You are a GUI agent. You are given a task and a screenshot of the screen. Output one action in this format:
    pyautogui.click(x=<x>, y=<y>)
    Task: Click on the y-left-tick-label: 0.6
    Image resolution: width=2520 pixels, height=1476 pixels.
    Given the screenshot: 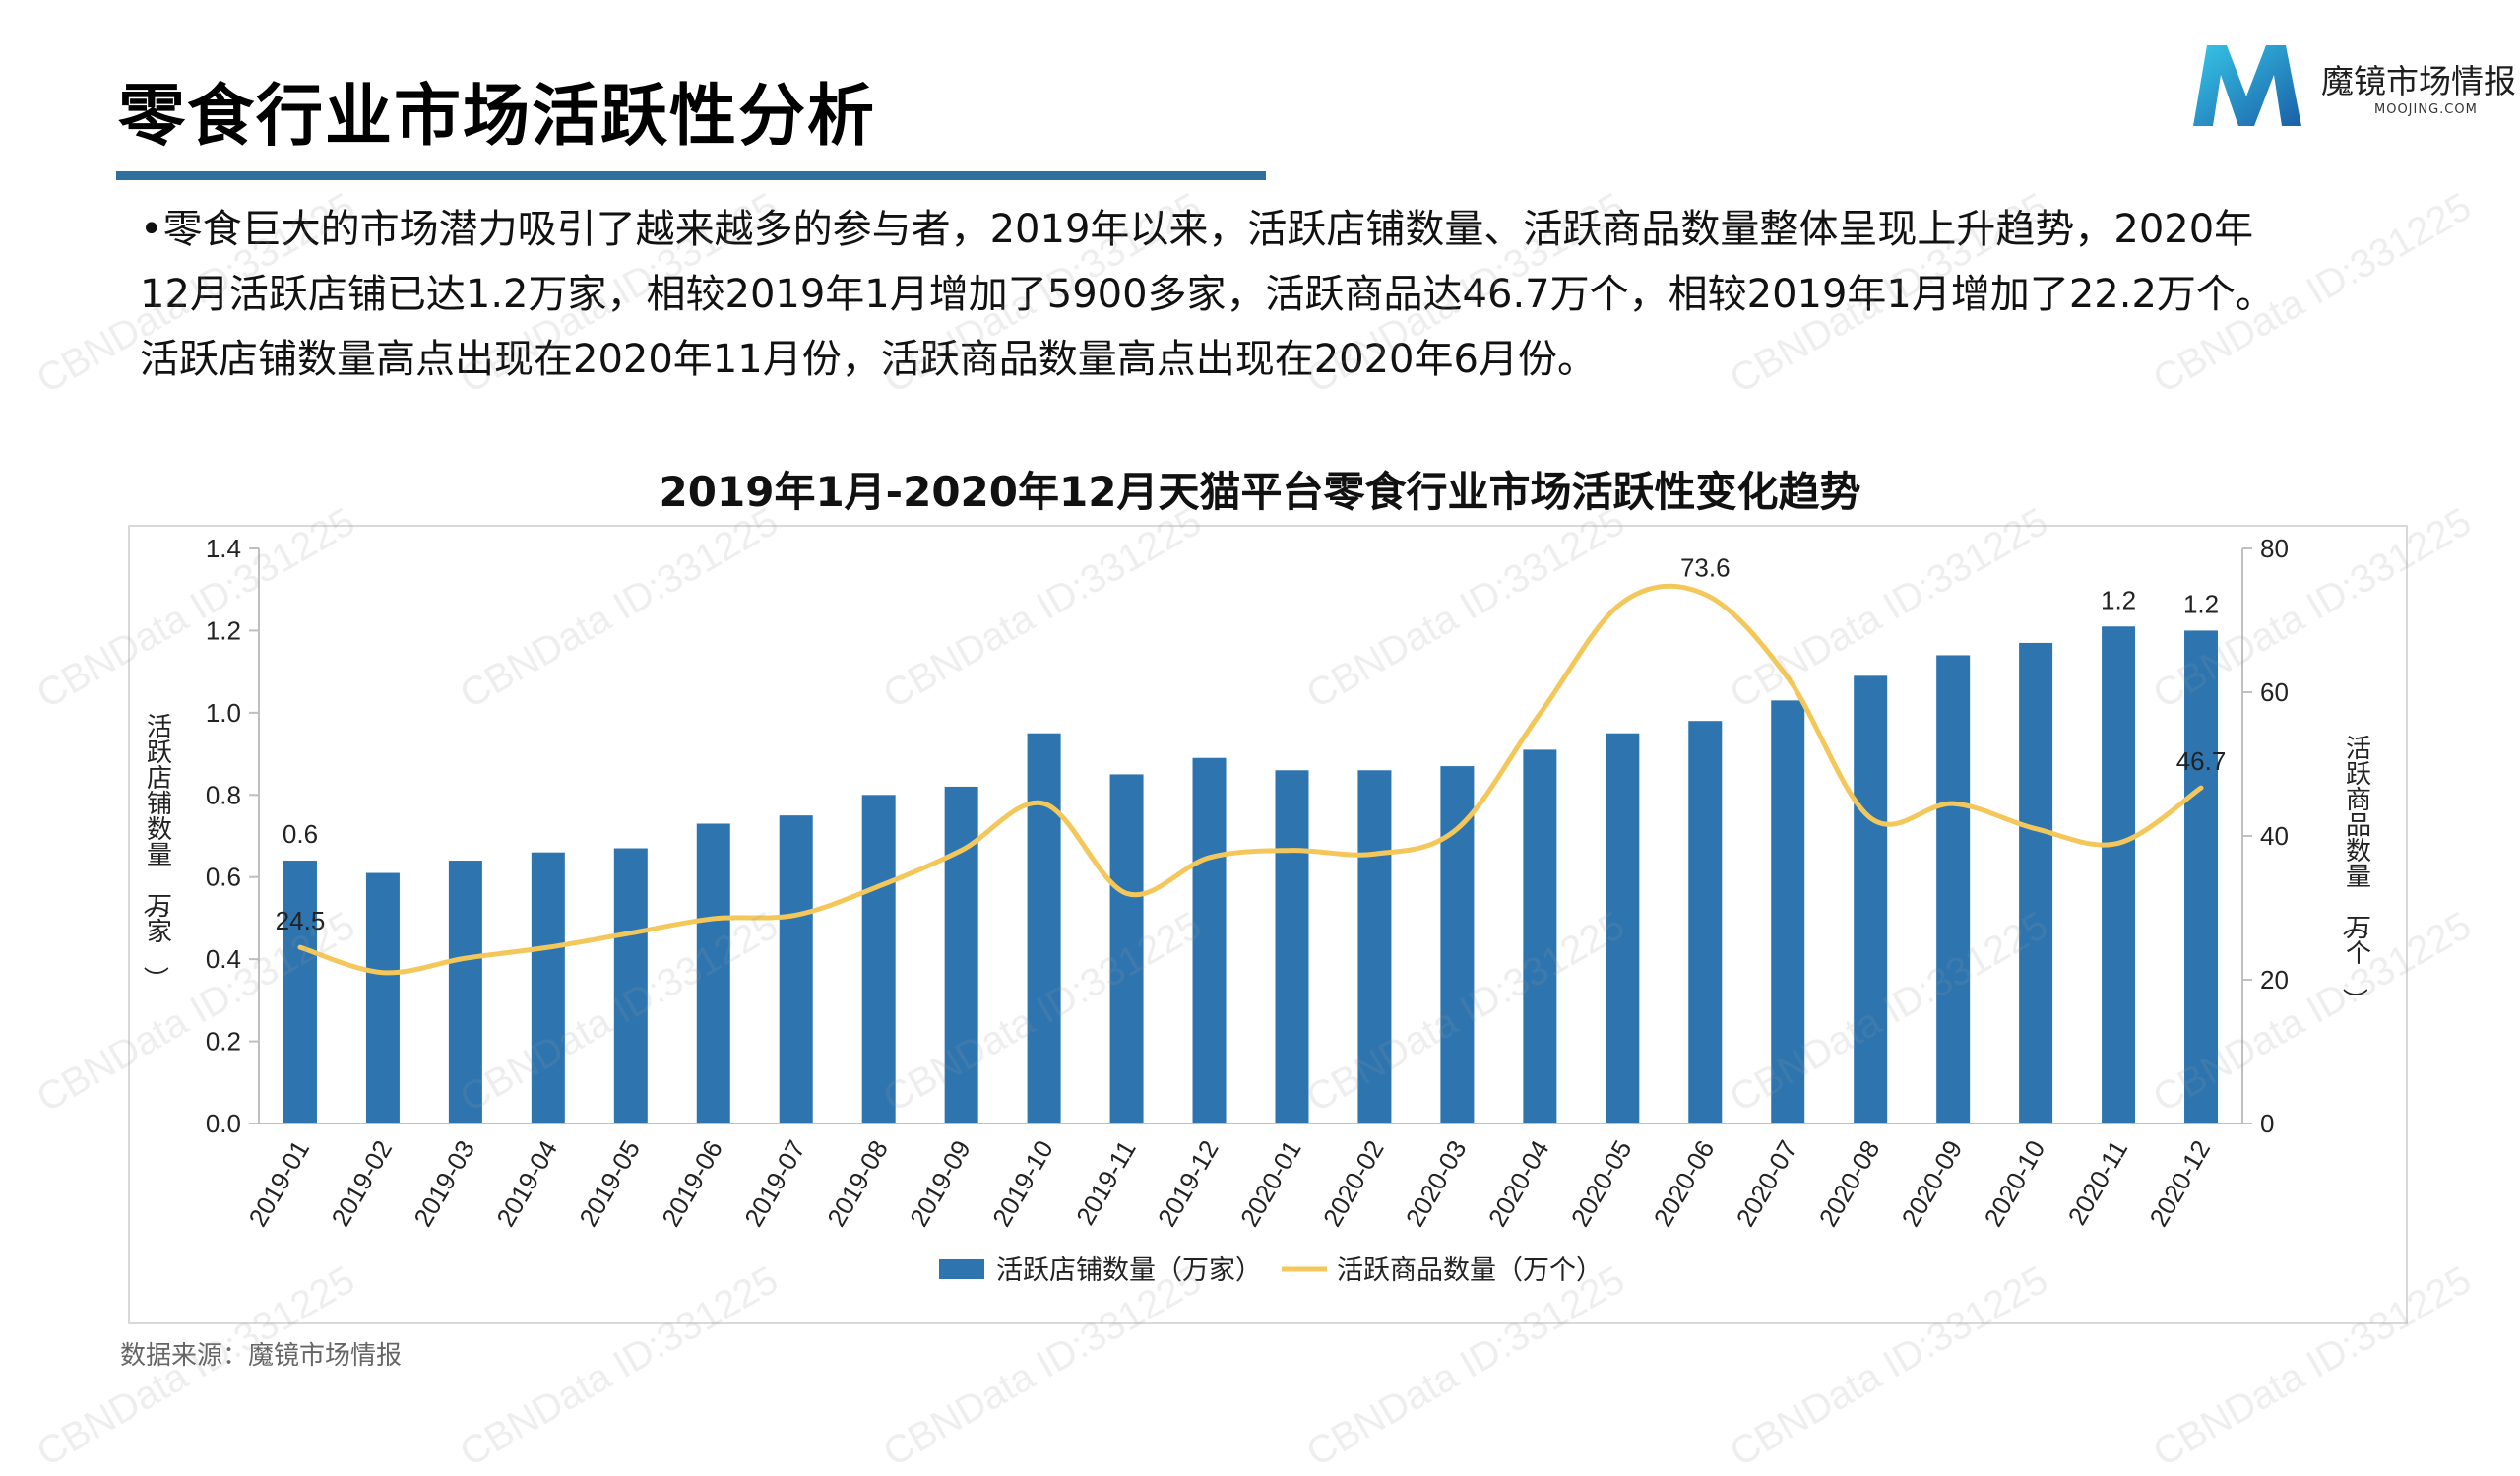 What is the action you would take?
    pyautogui.click(x=223, y=877)
    